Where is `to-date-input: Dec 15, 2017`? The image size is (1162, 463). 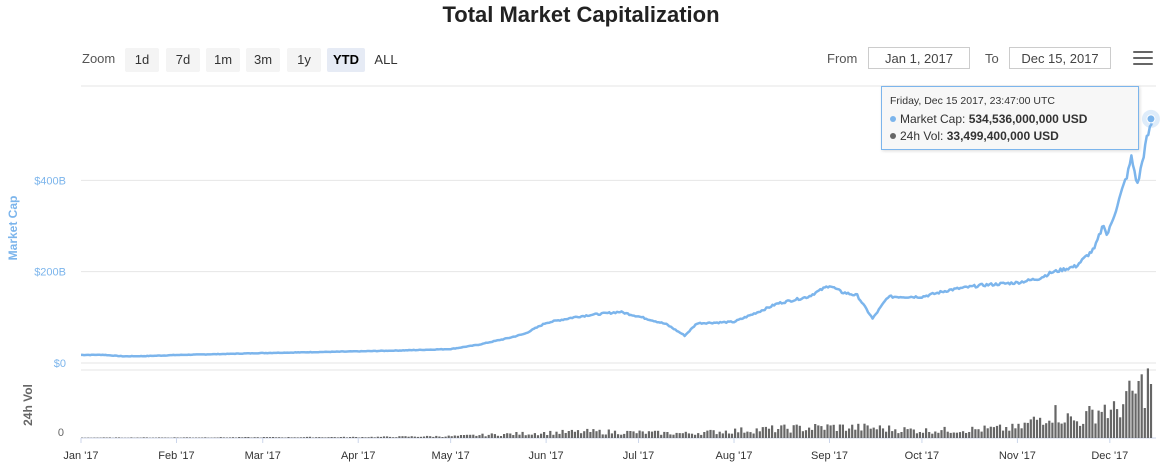
to-date-input: Dec 15, 2017 is located at coordinates (1060, 58).